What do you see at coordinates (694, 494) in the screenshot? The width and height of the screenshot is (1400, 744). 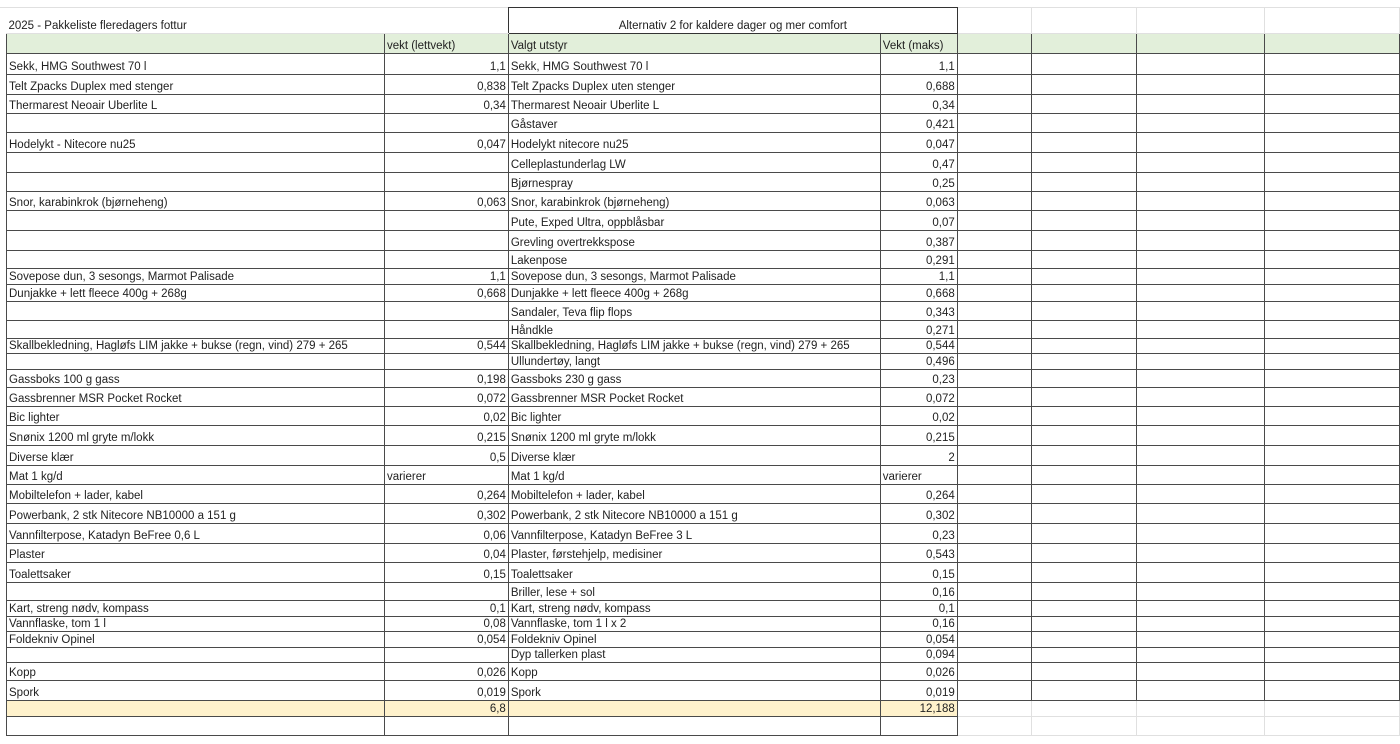 I see `cell-c: Mobiltelefon + lader, kabel` at bounding box center [694, 494].